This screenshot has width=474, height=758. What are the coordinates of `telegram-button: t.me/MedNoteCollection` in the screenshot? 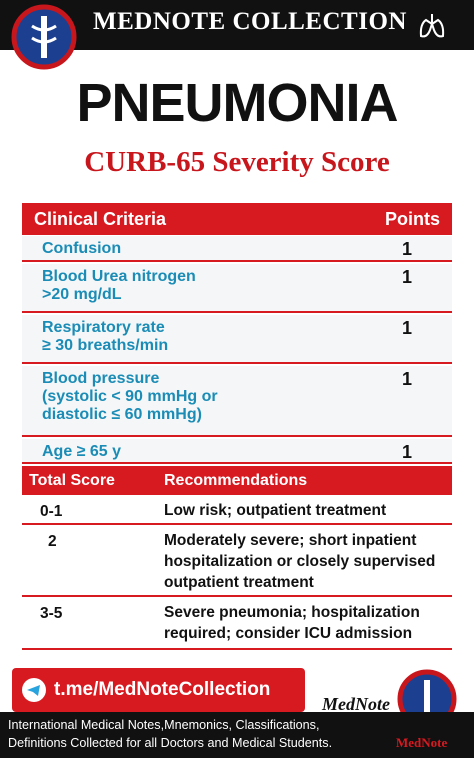 It's located at (158, 690).